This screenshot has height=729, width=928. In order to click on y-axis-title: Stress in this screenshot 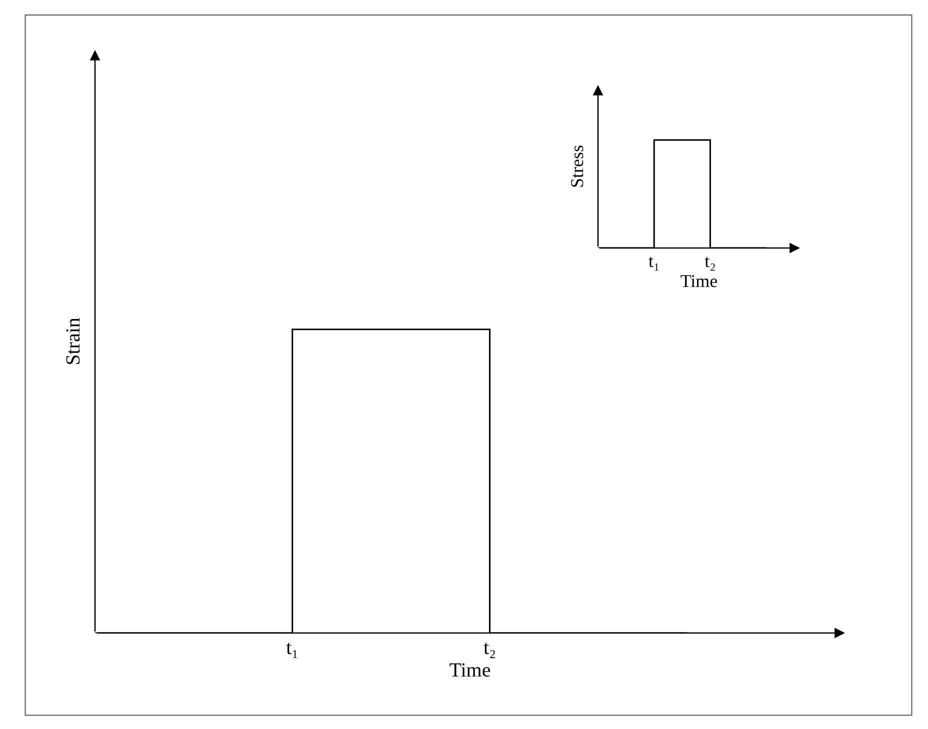, I will do `click(577, 166)`.